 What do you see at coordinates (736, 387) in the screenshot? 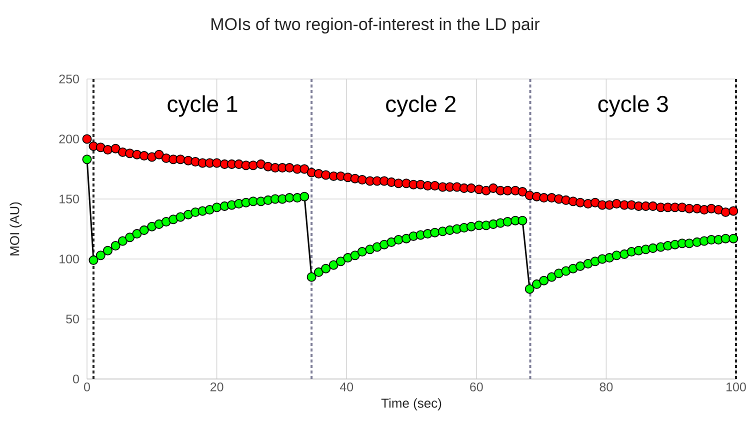
I see `x-tick-label: 100` at bounding box center [736, 387].